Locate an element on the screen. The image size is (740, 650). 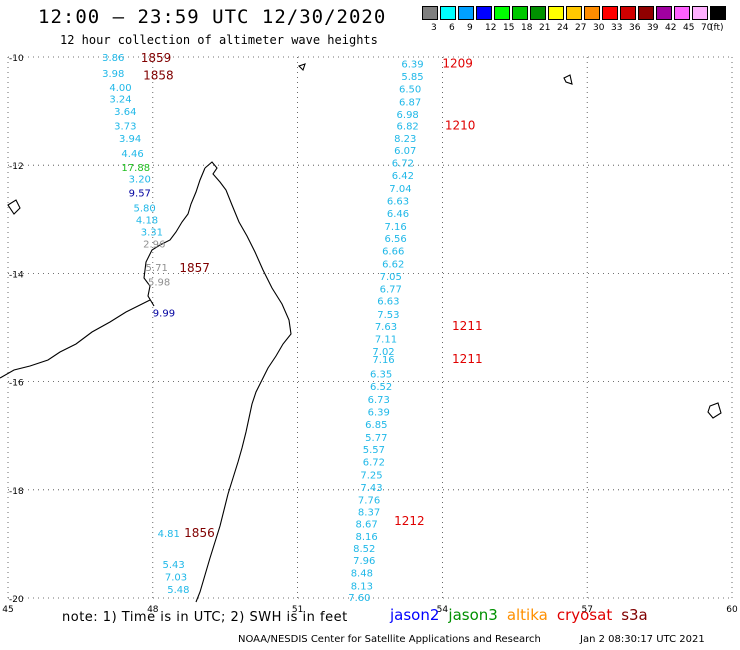
wave-height-label: 7.43 is located at coordinates (371, 488).